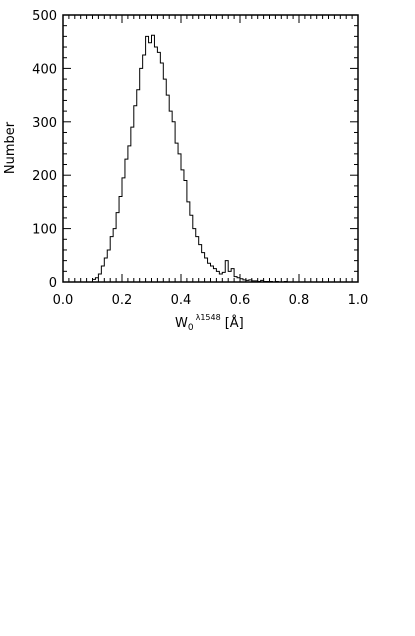 The image size is (415, 636). What do you see at coordinates (44, 16) in the screenshot?
I see `y-tick-label: 500` at bounding box center [44, 16].